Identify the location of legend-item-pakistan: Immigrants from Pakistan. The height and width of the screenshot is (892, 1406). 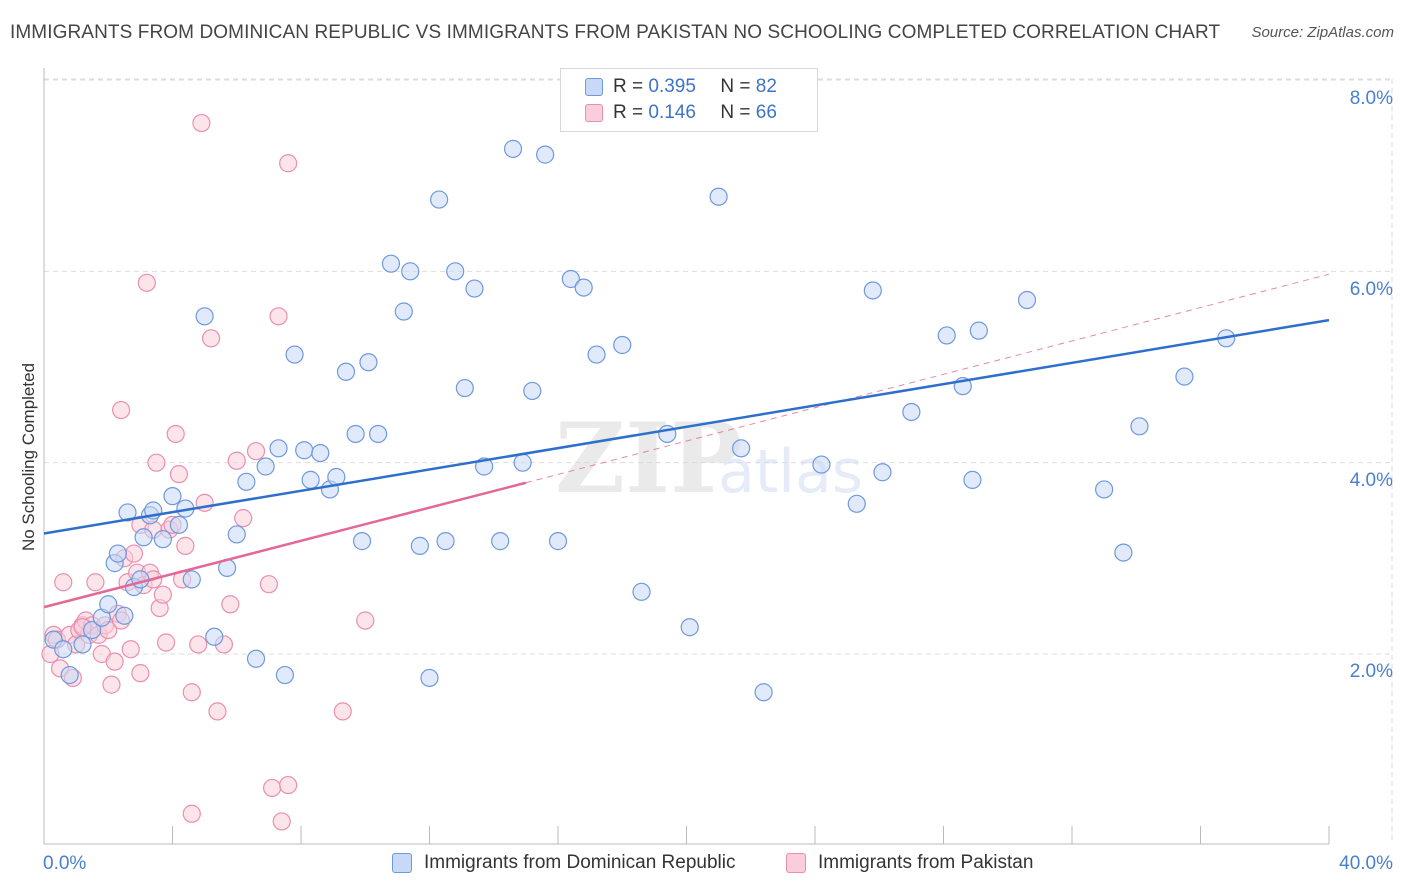
(909, 863).